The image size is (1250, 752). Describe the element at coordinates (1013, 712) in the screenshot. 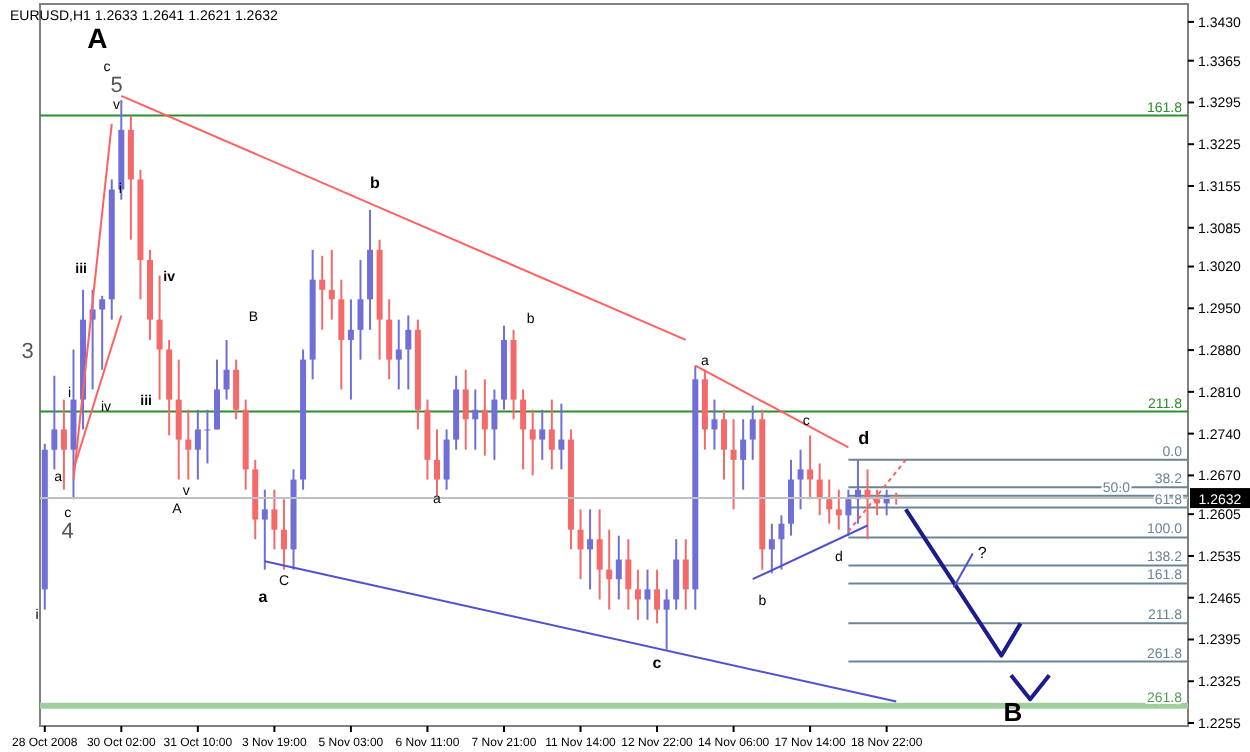

I see `annotation: B` at that location.